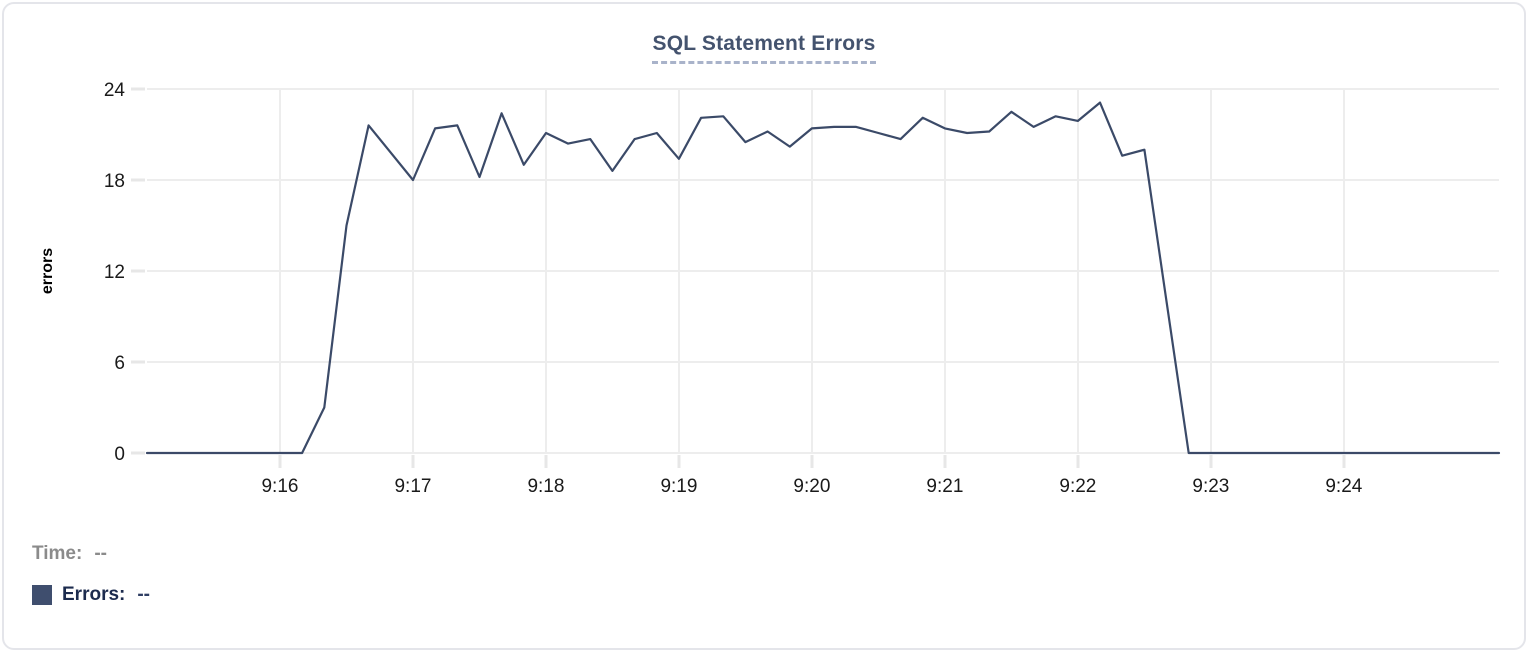  What do you see at coordinates (279, 486) in the screenshot?
I see `x-tick-label: 9:16` at bounding box center [279, 486].